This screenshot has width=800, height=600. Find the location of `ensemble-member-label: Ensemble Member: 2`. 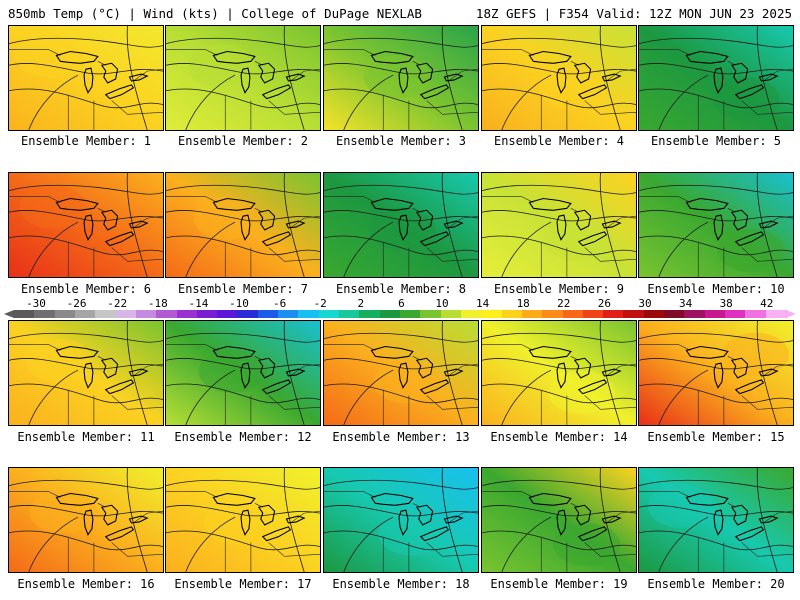

ensemble-member-label: Ensemble Member: 2 is located at coordinates (243, 141).